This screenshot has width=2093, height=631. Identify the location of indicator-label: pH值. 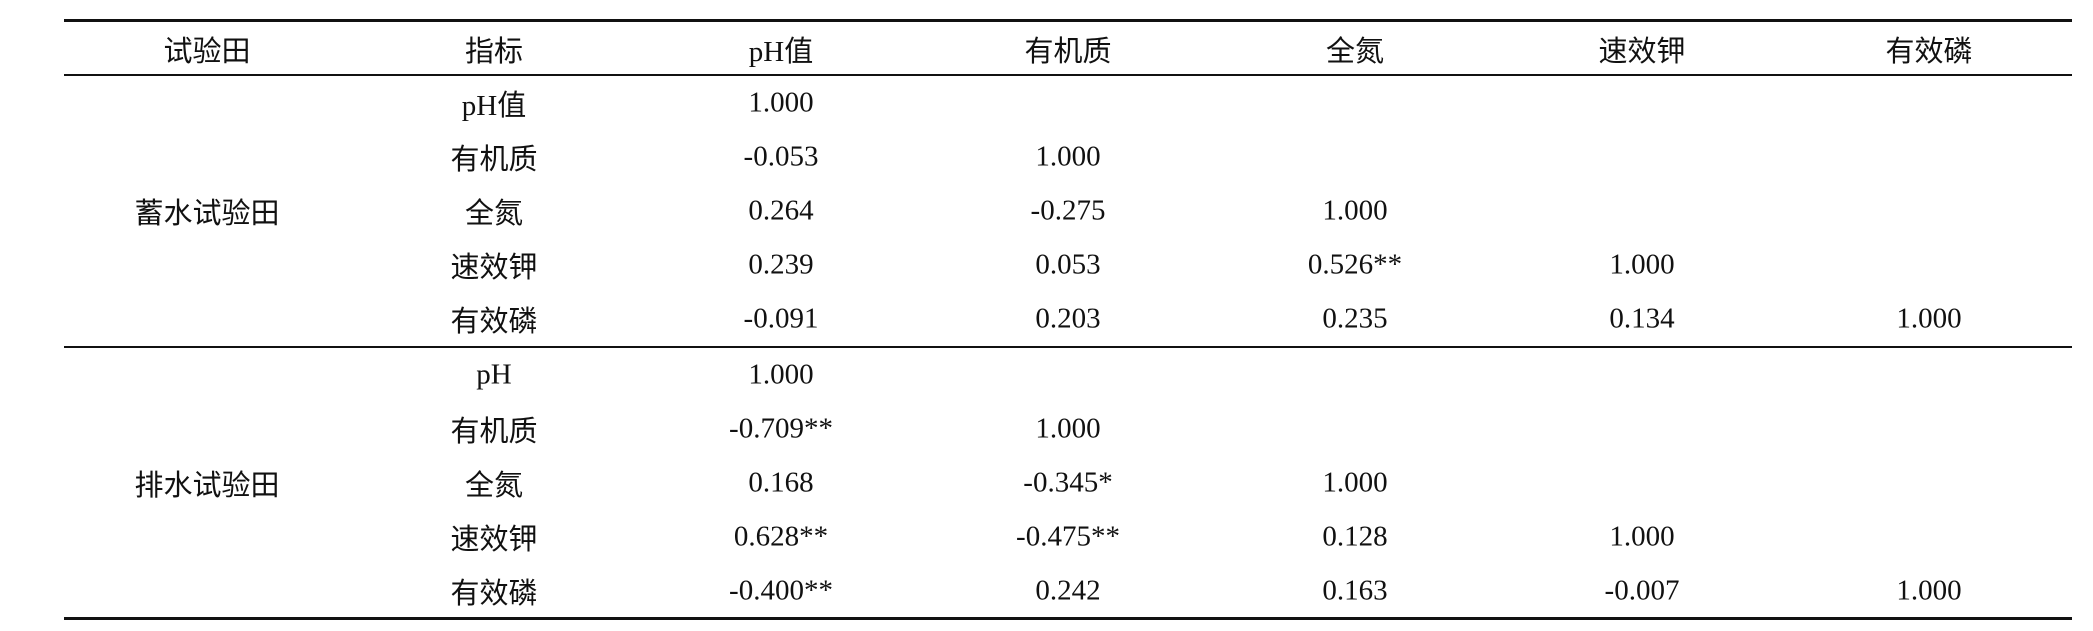
(494, 106).